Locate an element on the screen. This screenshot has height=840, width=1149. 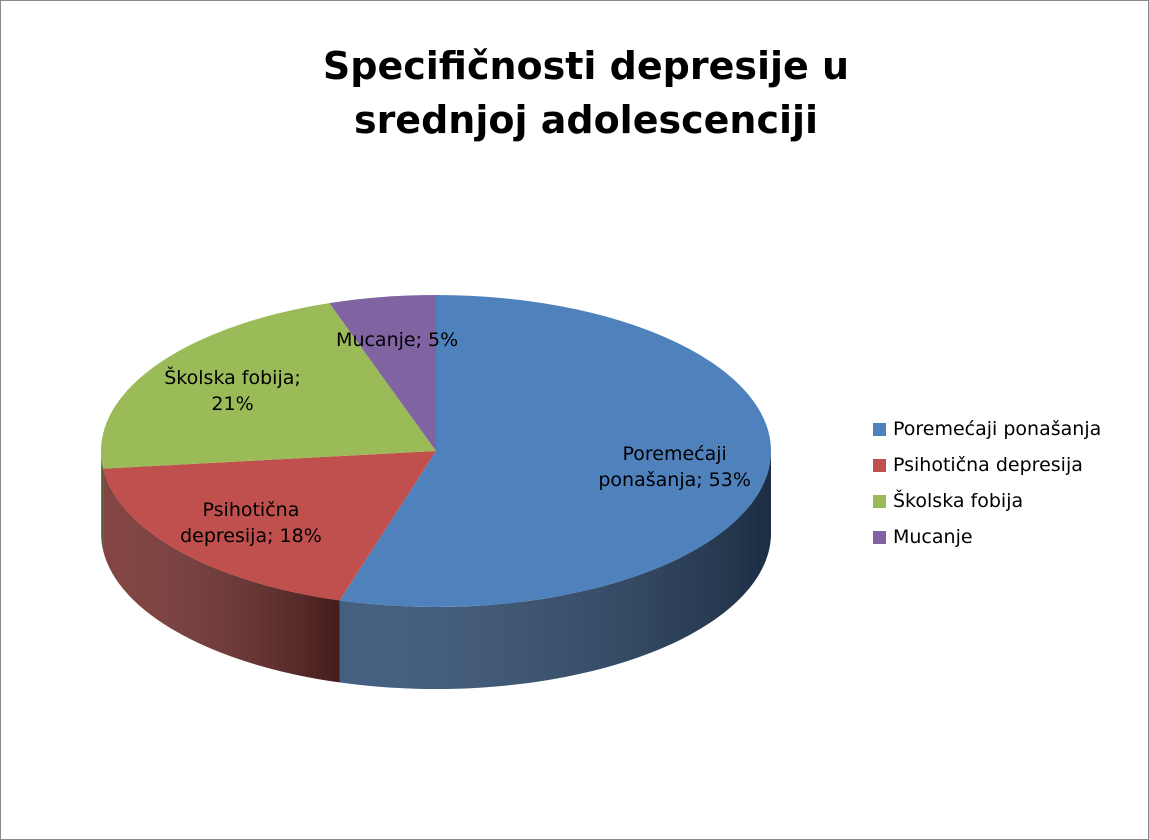
legend-label: Poremećaji ponašanja is located at coordinates (997, 429).